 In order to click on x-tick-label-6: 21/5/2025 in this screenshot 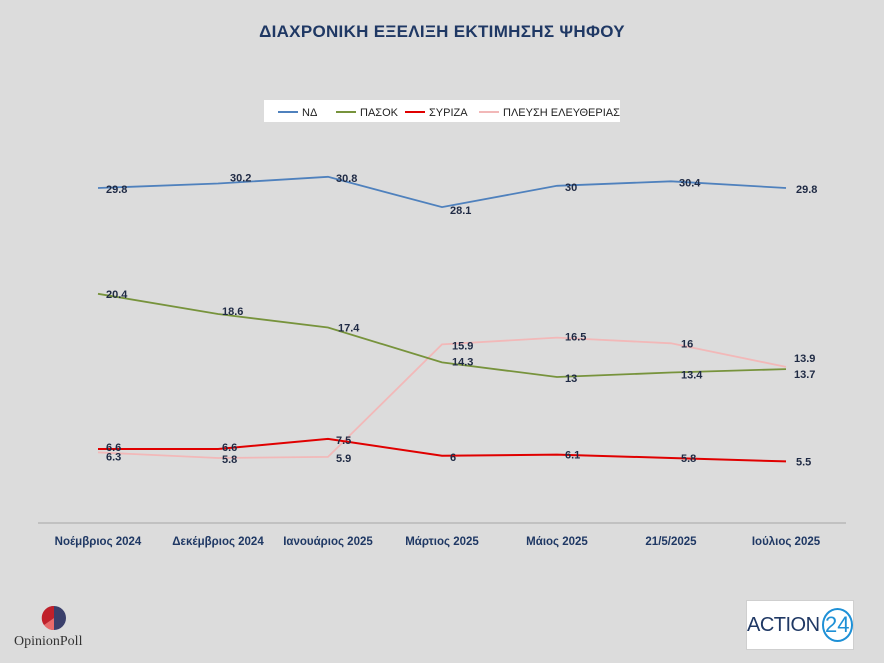, I will do `click(671, 542)`.